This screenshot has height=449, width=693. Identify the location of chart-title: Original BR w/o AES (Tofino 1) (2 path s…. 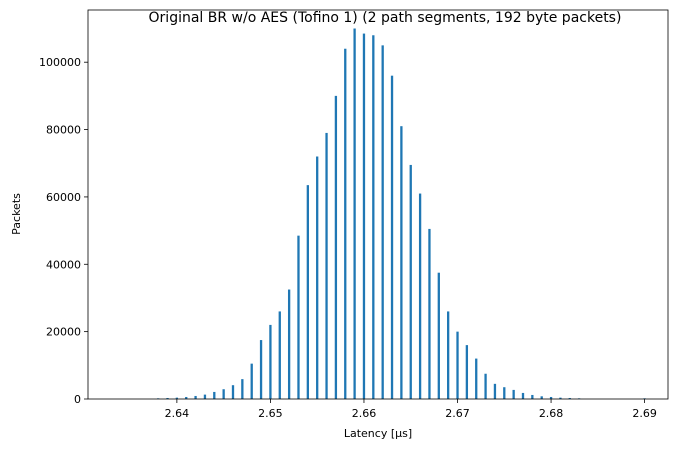
(385, 18).